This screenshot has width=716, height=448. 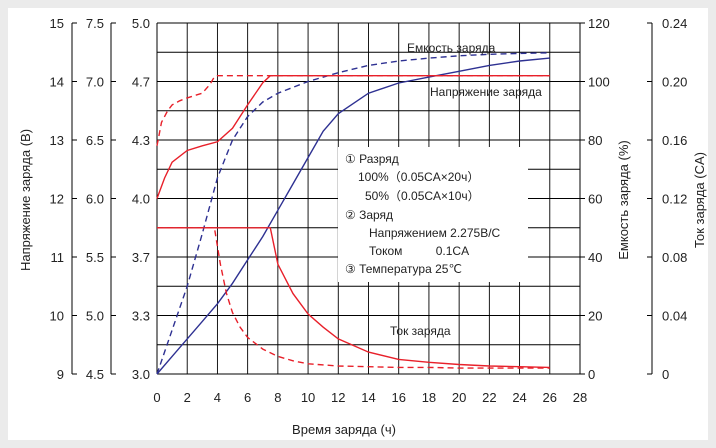 What do you see at coordinates (217, 397) in the screenshot?
I see `x-tick-label: 4` at bounding box center [217, 397].